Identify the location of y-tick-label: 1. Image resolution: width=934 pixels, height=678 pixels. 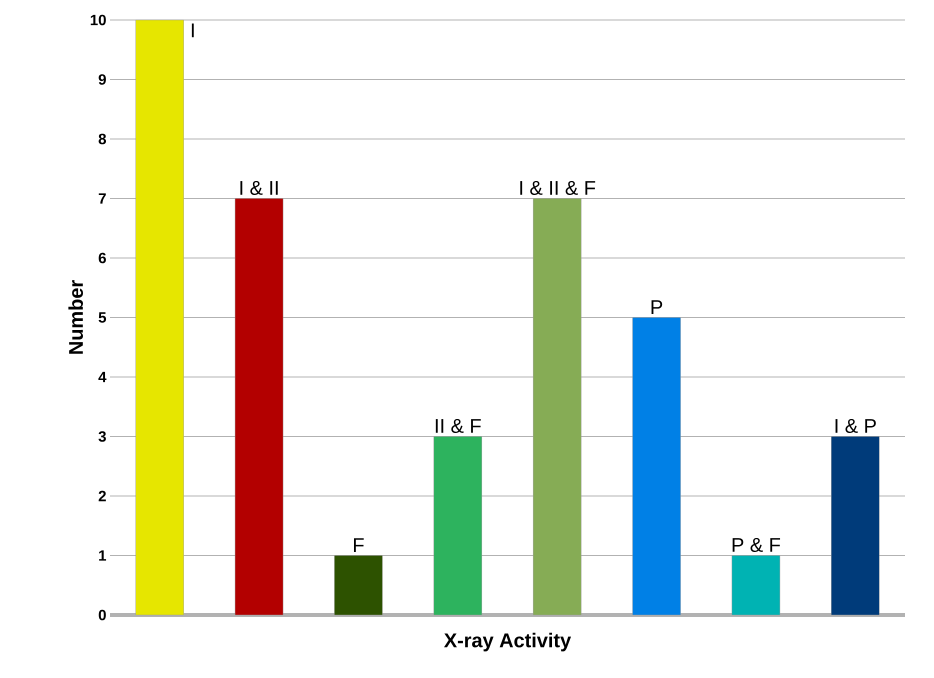
(102, 555).